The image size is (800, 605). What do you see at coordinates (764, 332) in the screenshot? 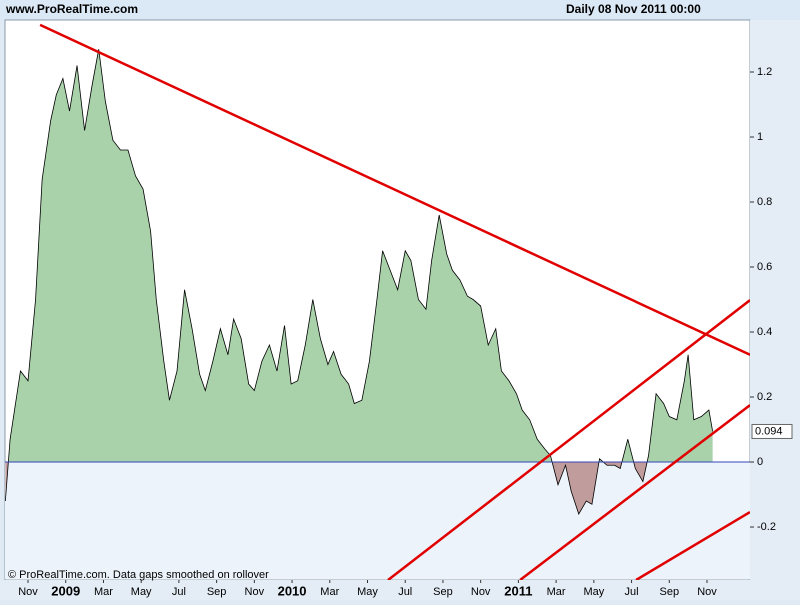
I see `y-tick-label: 0.4` at bounding box center [764, 332].